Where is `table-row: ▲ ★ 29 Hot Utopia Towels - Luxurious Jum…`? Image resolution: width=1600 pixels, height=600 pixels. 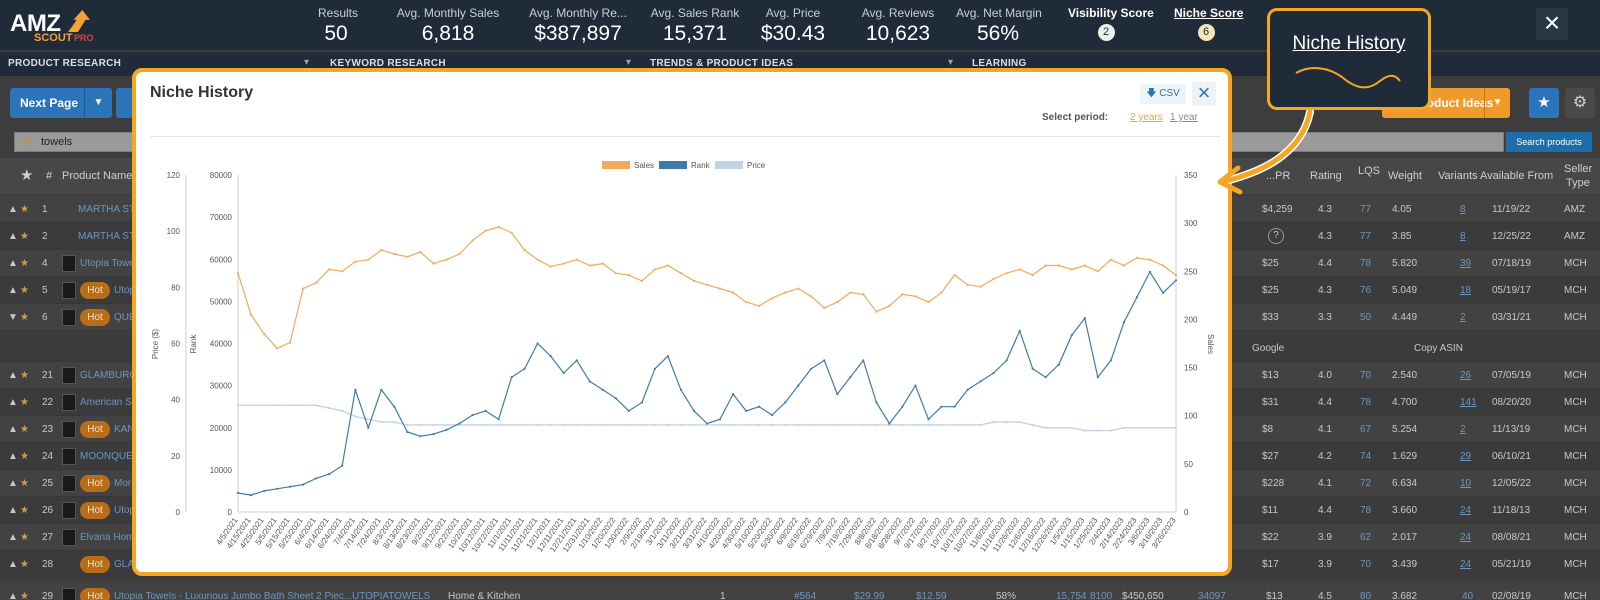
table-row: ▲ ★ 29 Hot Utopia Towels - Luxurious Jum… is located at coordinates (800, 591).